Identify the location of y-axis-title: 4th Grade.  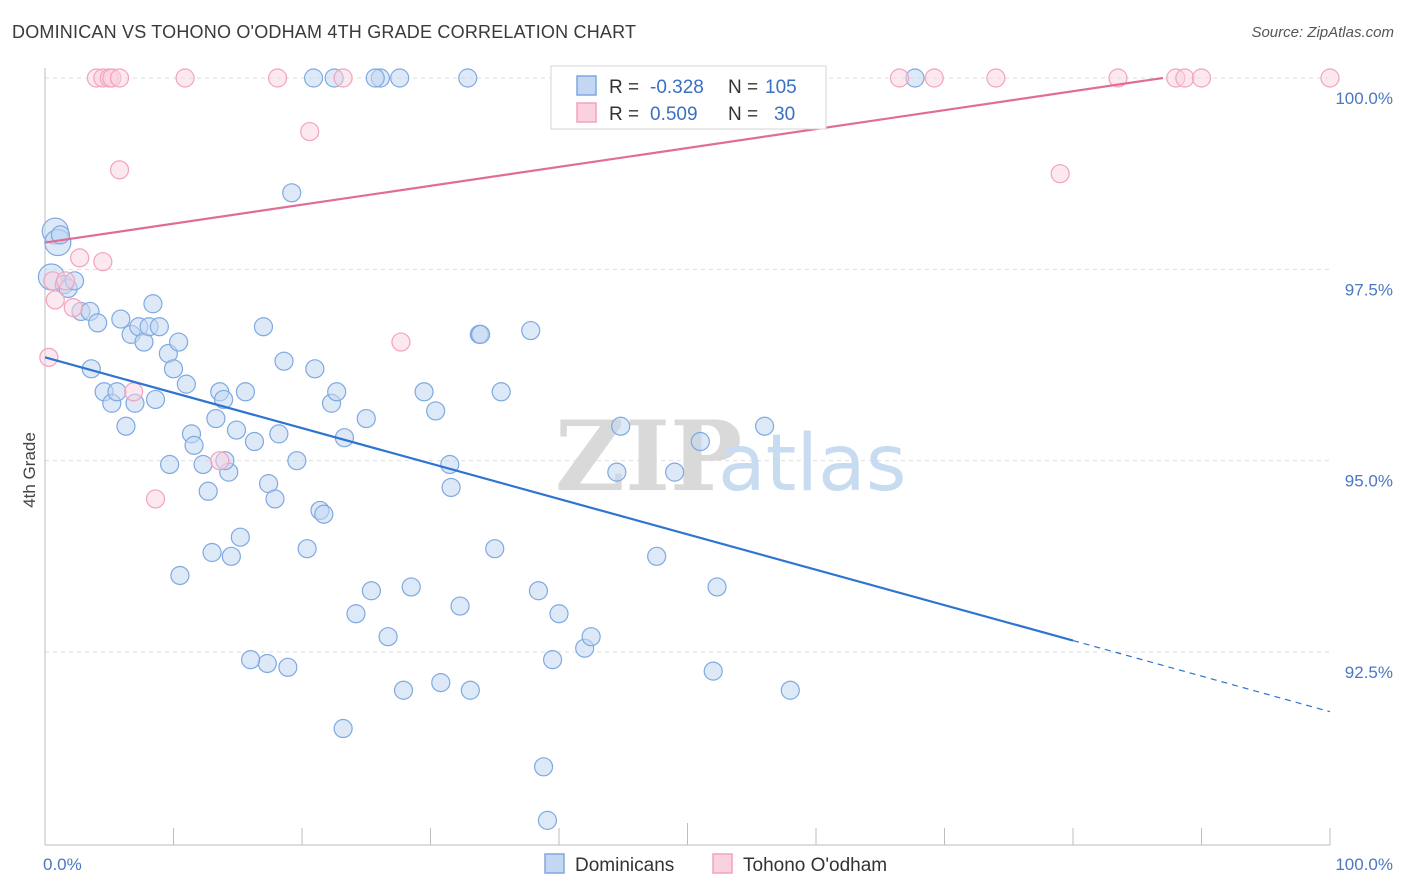
(29, 470).